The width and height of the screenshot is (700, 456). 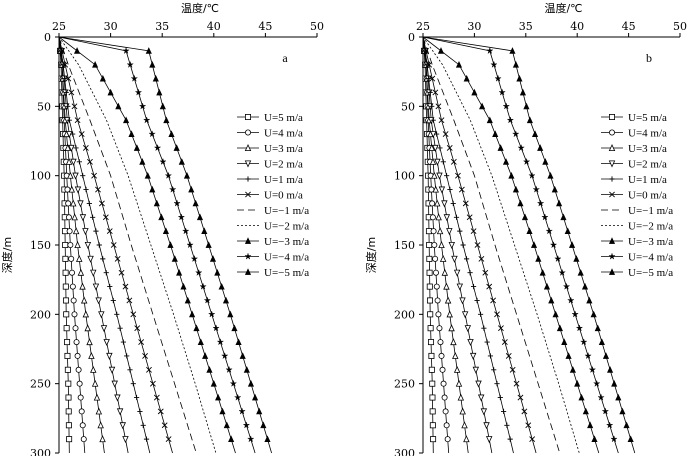 What do you see at coordinates (317, 26) in the screenshot?
I see `x-tick-label: 50` at bounding box center [317, 26].